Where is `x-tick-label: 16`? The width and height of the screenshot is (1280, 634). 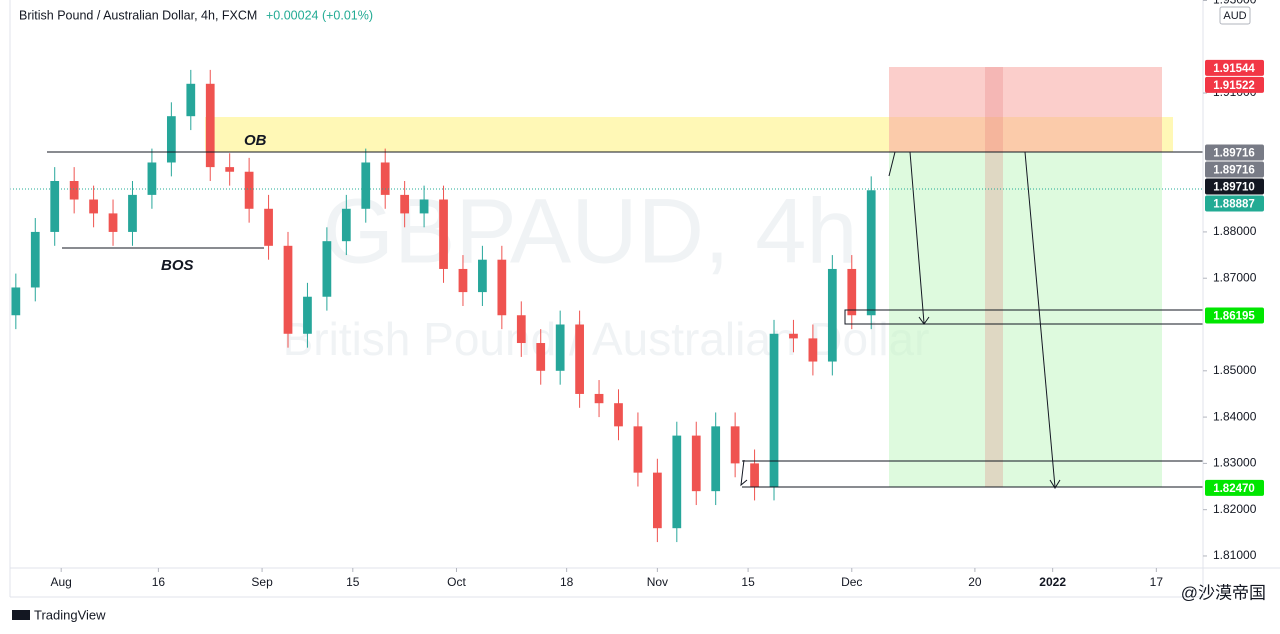
x-tick-label: 16 is located at coordinates (159, 582).